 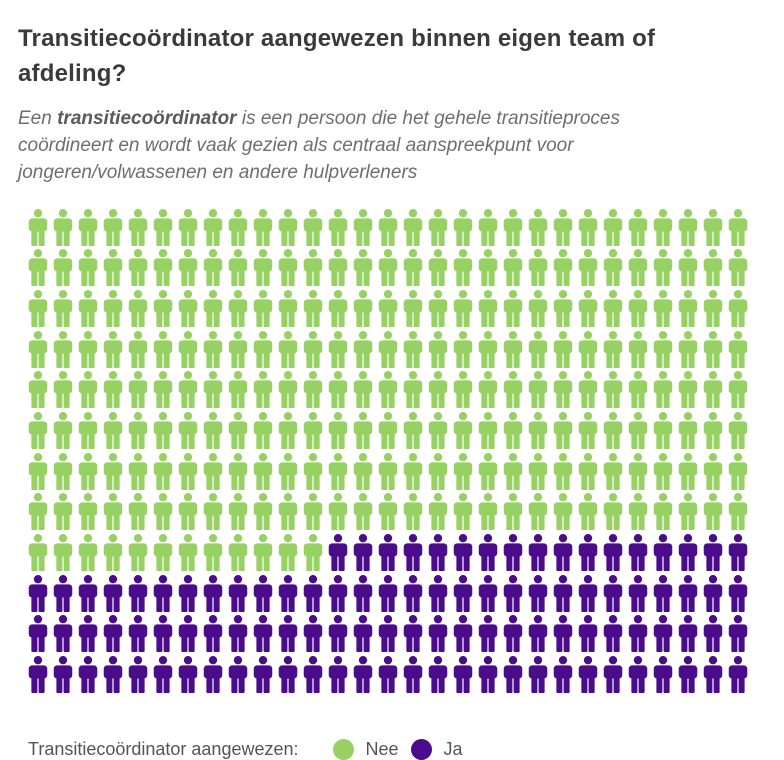 What do you see at coordinates (421, 749) in the screenshot?
I see `legend-swatch-ja` at bounding box center [421, 749].